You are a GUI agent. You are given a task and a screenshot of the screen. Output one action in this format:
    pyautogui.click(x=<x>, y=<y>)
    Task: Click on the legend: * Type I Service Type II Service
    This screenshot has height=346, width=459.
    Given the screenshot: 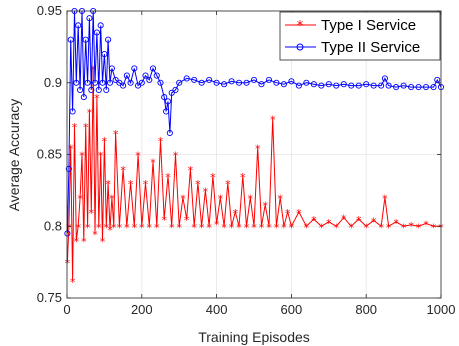 What is the action you would take?
    pyautogui.click(x=360, y=36)
    